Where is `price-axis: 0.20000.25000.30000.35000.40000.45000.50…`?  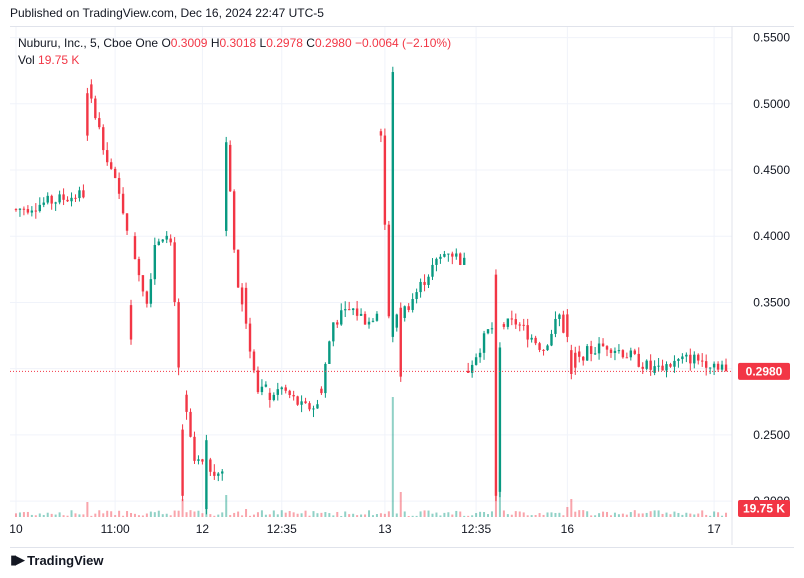
price-axis: 0.20000.25000.30000.35000.40000.45000.50… is located at coordinates (760, 286).